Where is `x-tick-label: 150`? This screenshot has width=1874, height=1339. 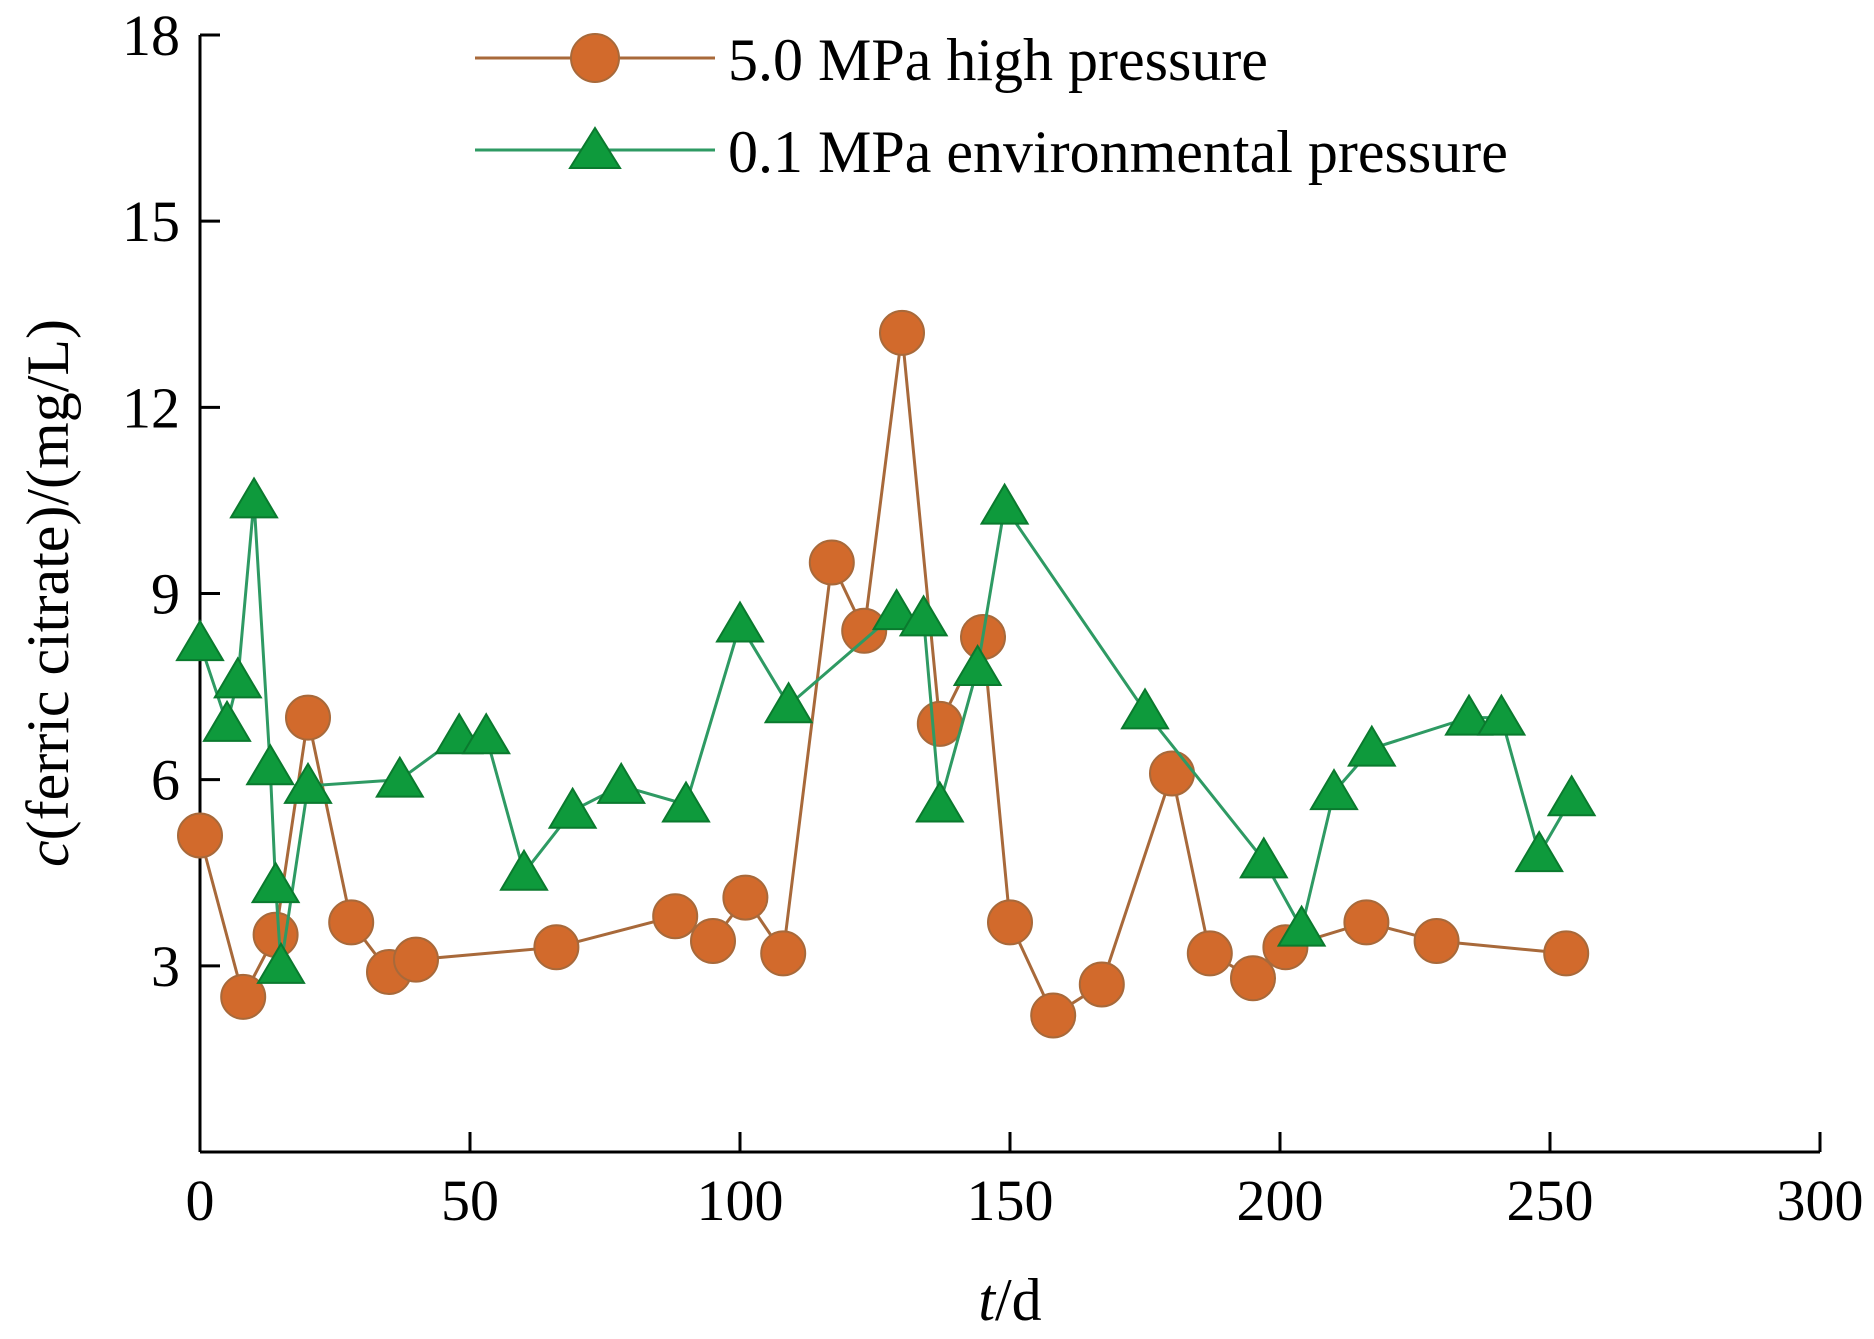
x-tick-label: 150 is located at coordinates (1010, 1200).